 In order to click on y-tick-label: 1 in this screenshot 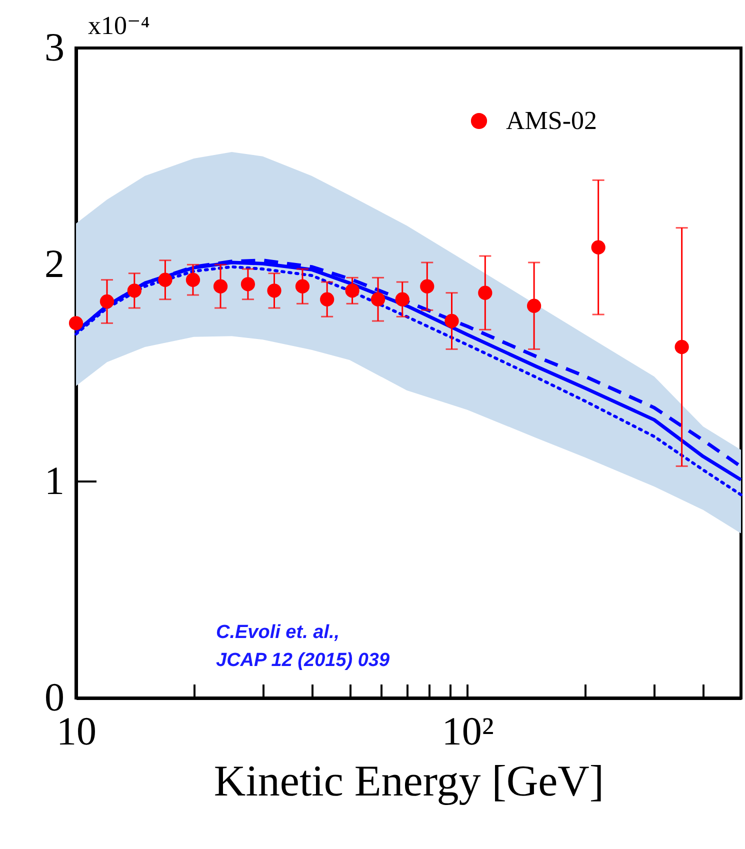, I will do `click(54, 480)`.